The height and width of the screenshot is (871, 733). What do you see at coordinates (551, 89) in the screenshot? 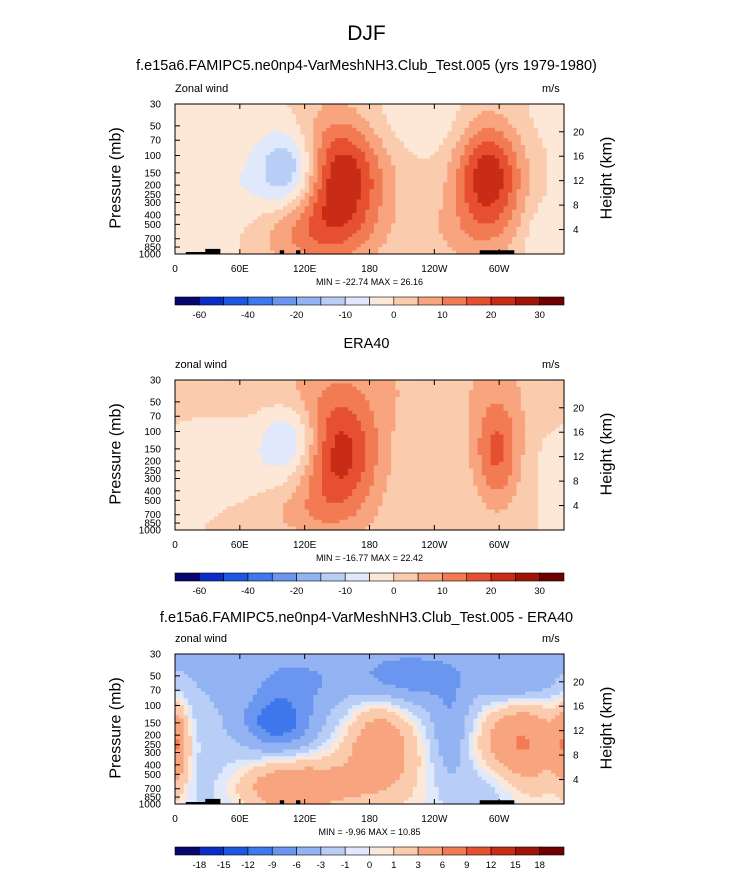
I see `units-label: m/s` at bounding box center [551, 89].